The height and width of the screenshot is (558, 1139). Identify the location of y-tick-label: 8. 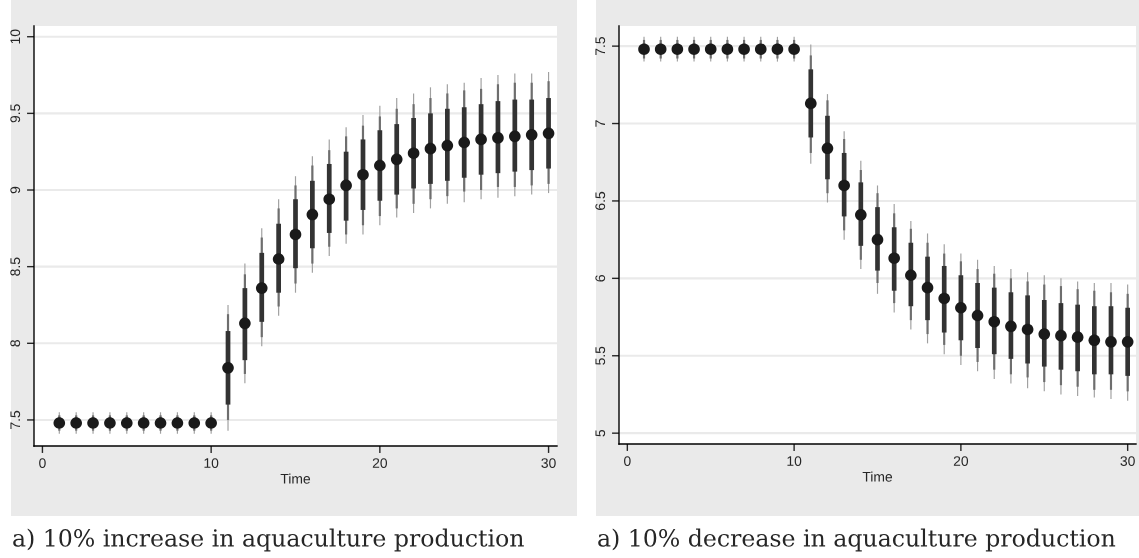
(15, 343).